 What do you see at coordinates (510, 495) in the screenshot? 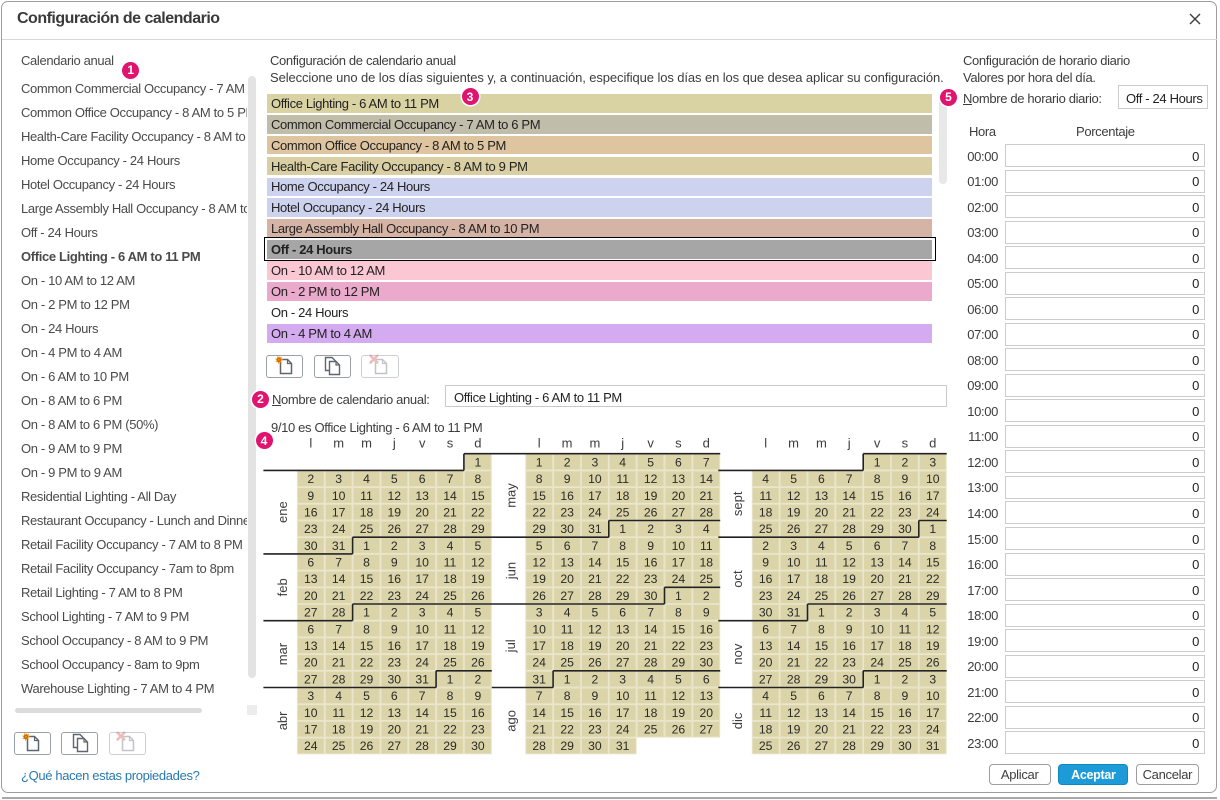
I see `svg-text: may` at bounding box center [510, 495].